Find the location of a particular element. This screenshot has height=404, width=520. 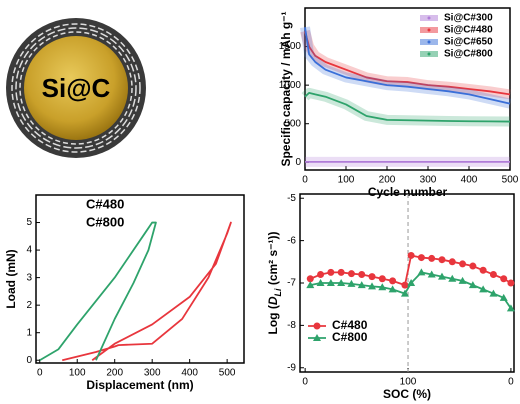

y-axis-label-part: D is located at coordinates (273, 300).